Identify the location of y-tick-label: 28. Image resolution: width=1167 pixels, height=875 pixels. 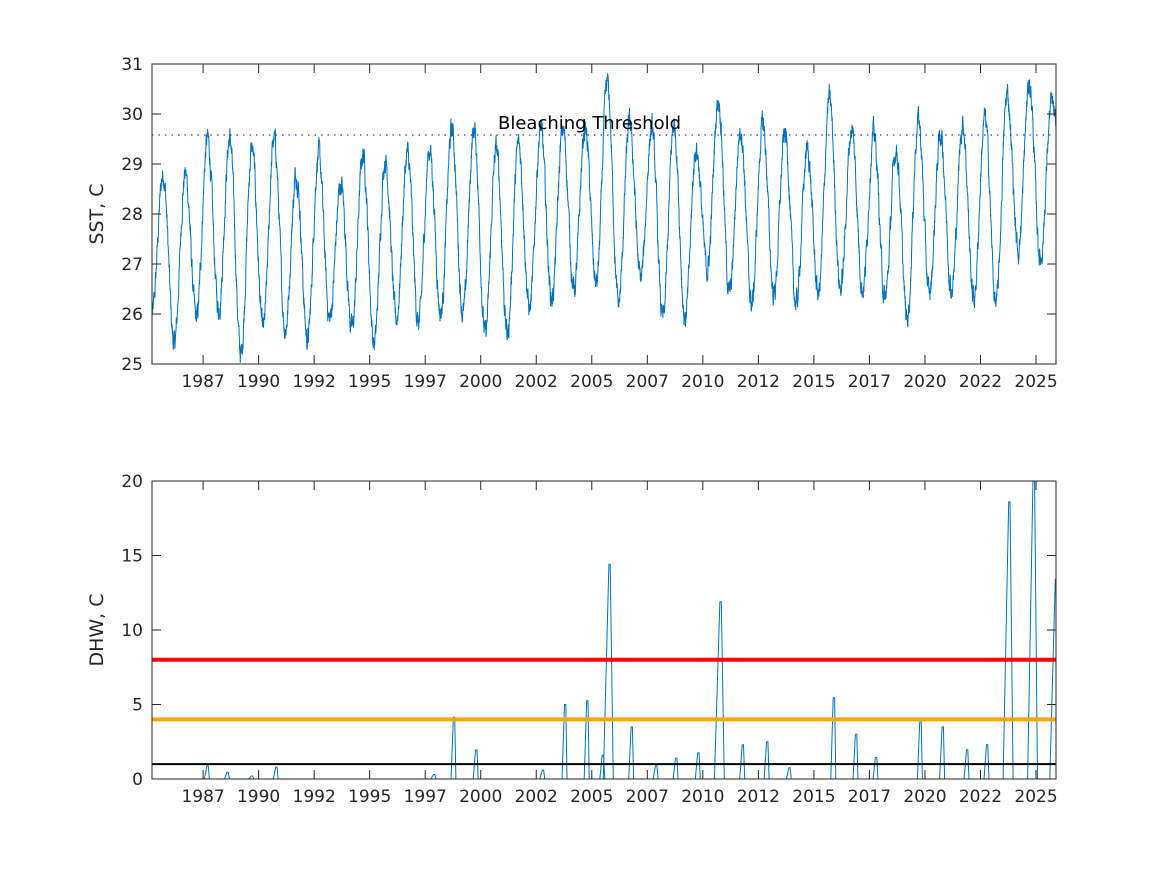
(132, 215).